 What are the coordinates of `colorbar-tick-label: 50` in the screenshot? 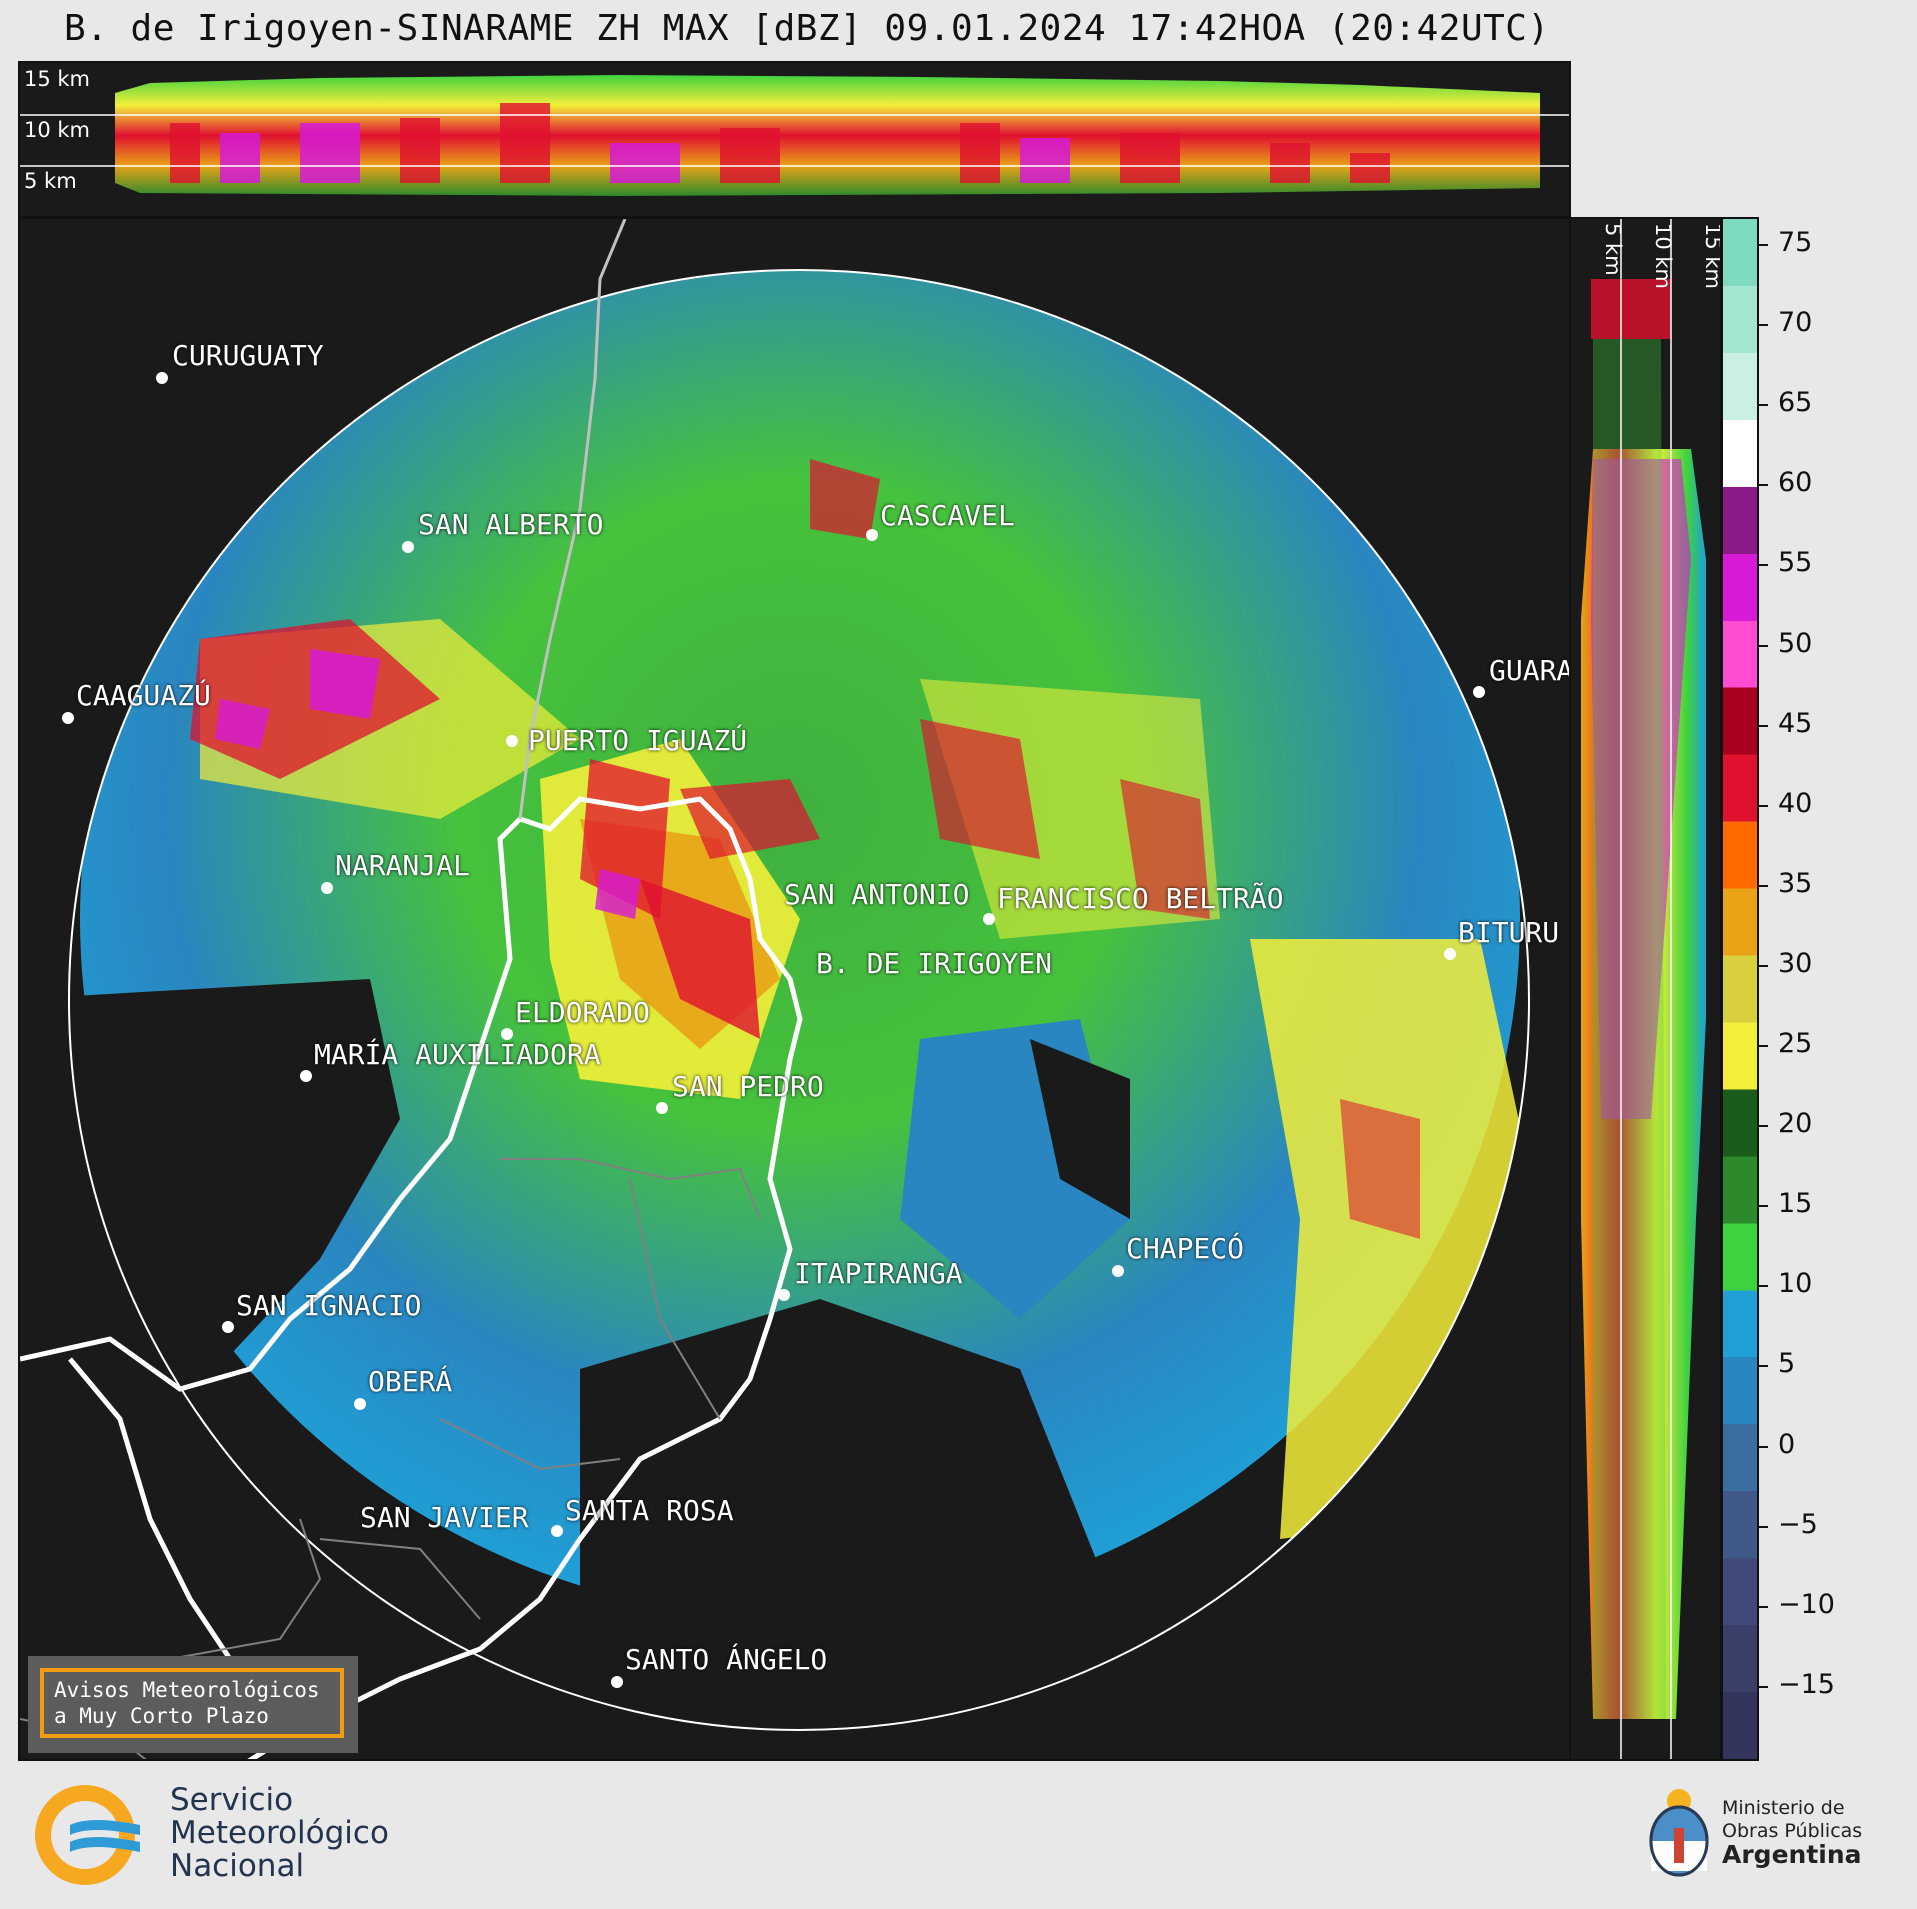 It's located at (1795, 643).